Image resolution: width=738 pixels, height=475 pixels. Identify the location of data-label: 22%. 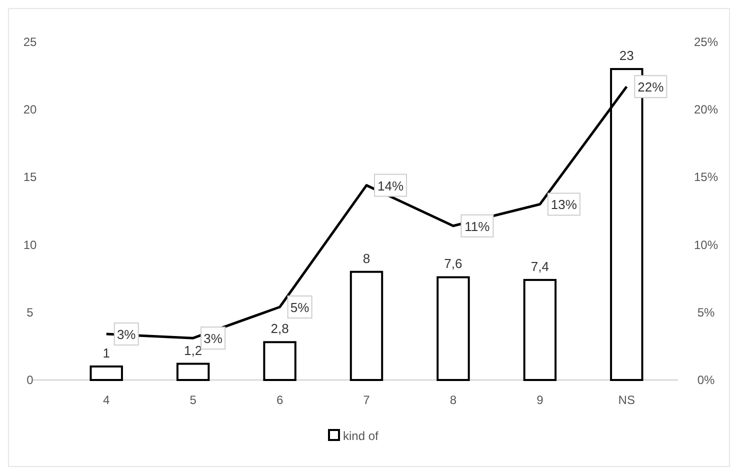
(651, 87).